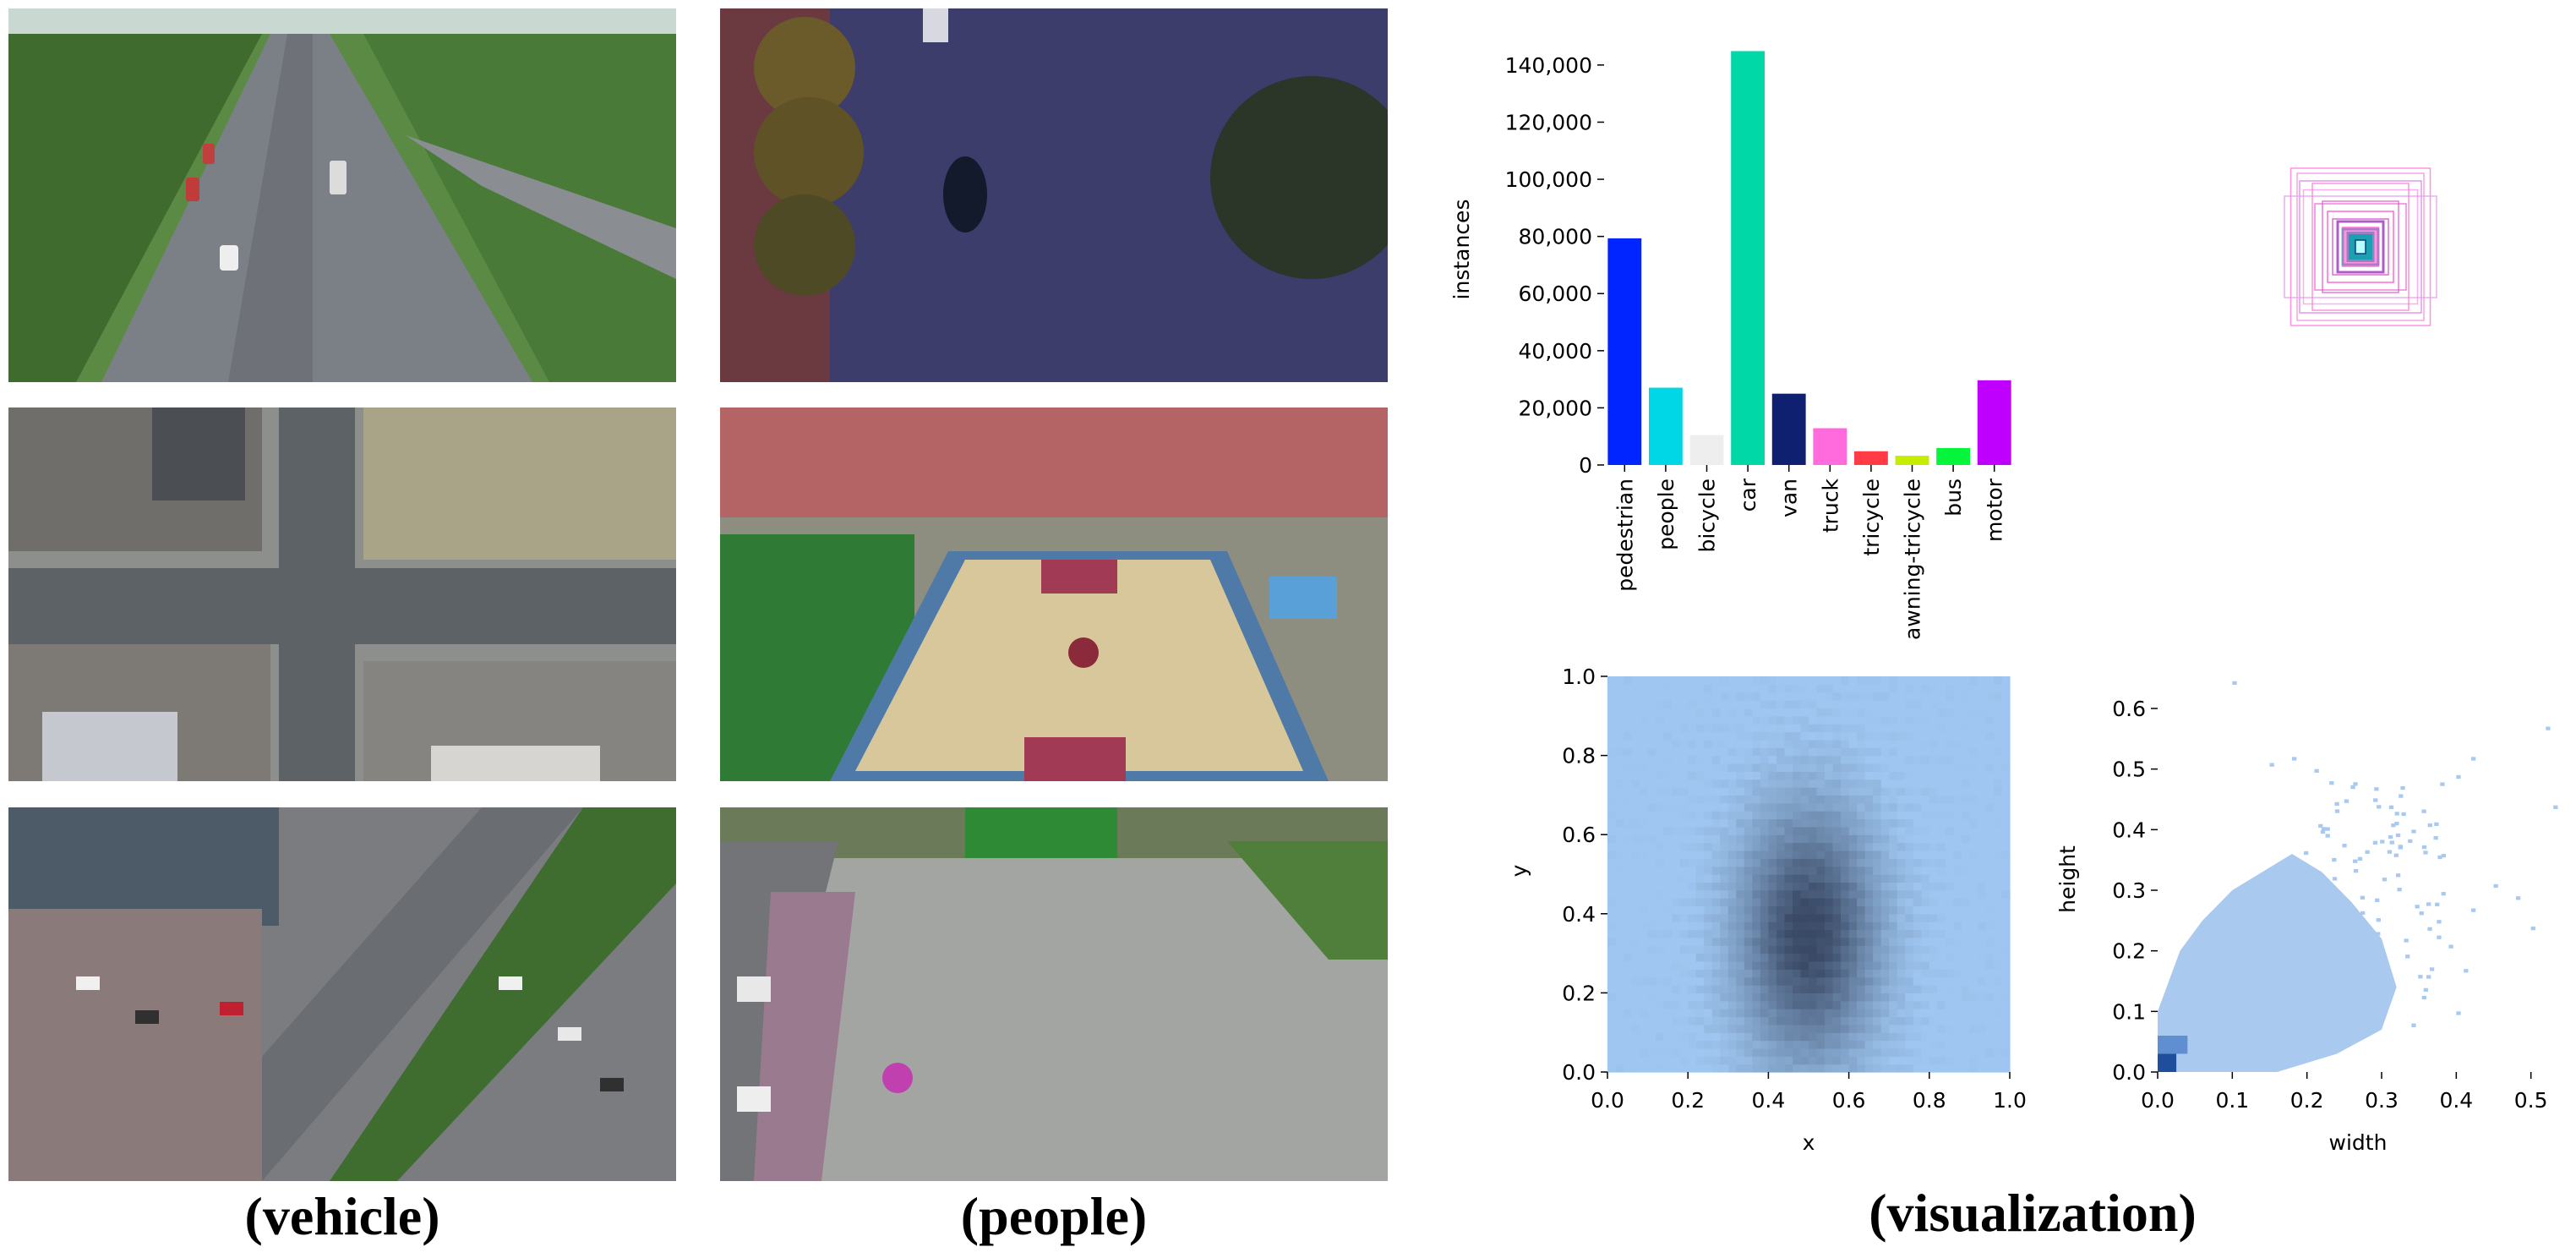 This screenshot has height=1258, width=2576. Describe the element at coordinates (1579, 835) in the screenshot. I see `y-tick-label: 0.6` at that location.